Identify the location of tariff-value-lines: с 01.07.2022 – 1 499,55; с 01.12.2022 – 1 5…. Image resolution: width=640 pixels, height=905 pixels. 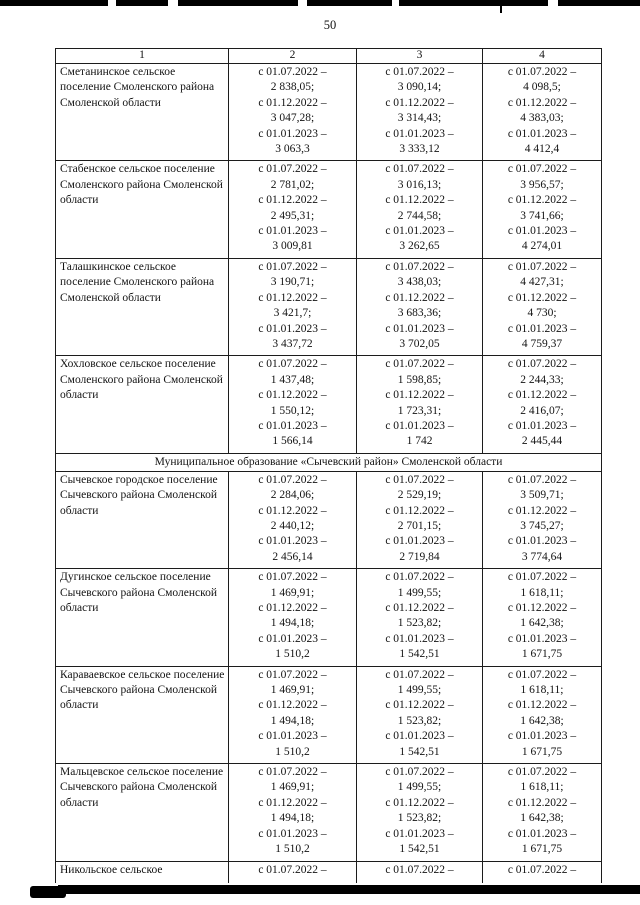
(419, 714).